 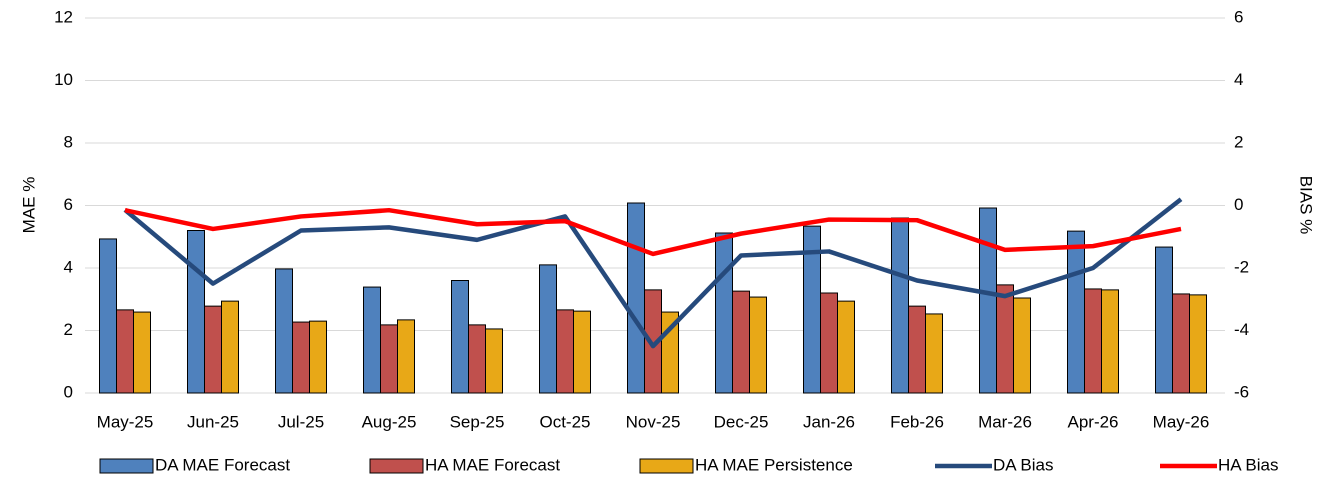 What do you see at coordinates (1248, 464) in the screenshot?
I see `legend-label: HA Bias` at bounding box center [1248, 464].